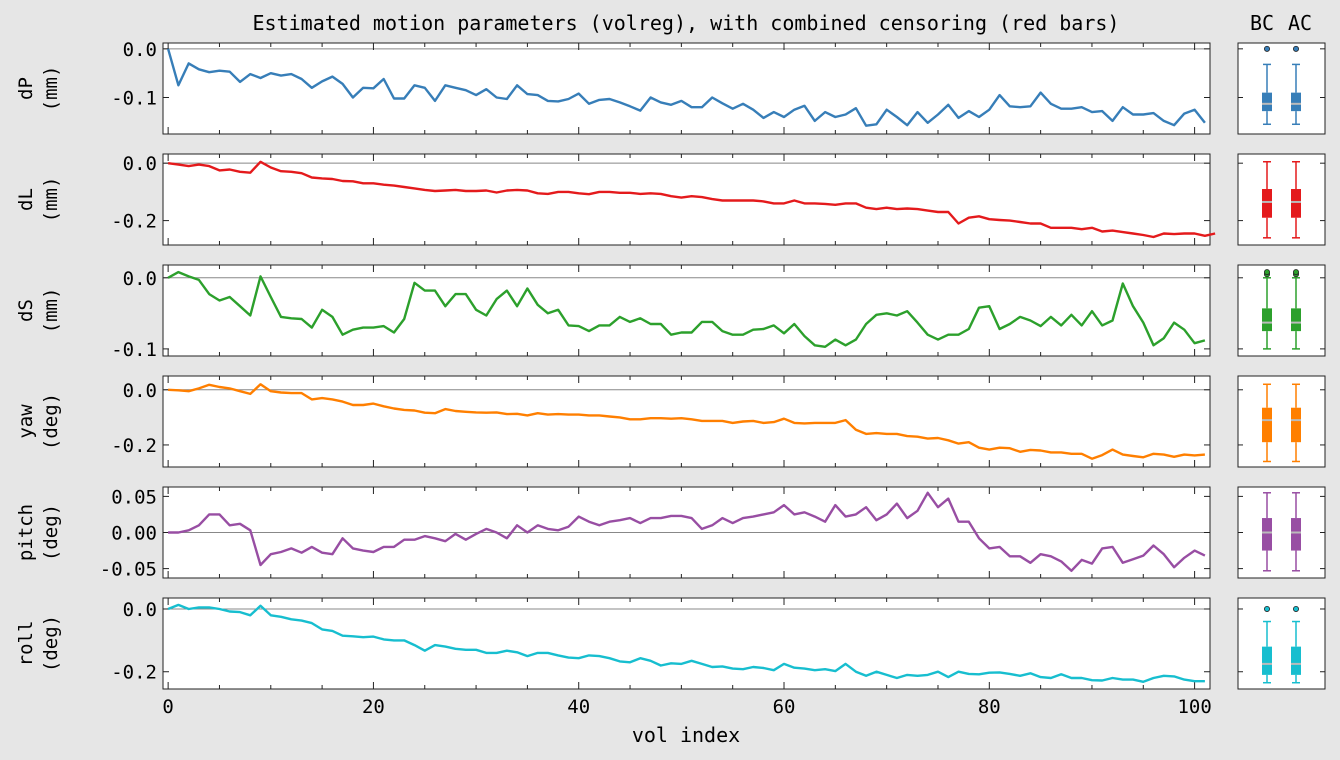 This screenshot has height=760, width=1340. I want to click on y-axis-label: roll, so click(26, 644).